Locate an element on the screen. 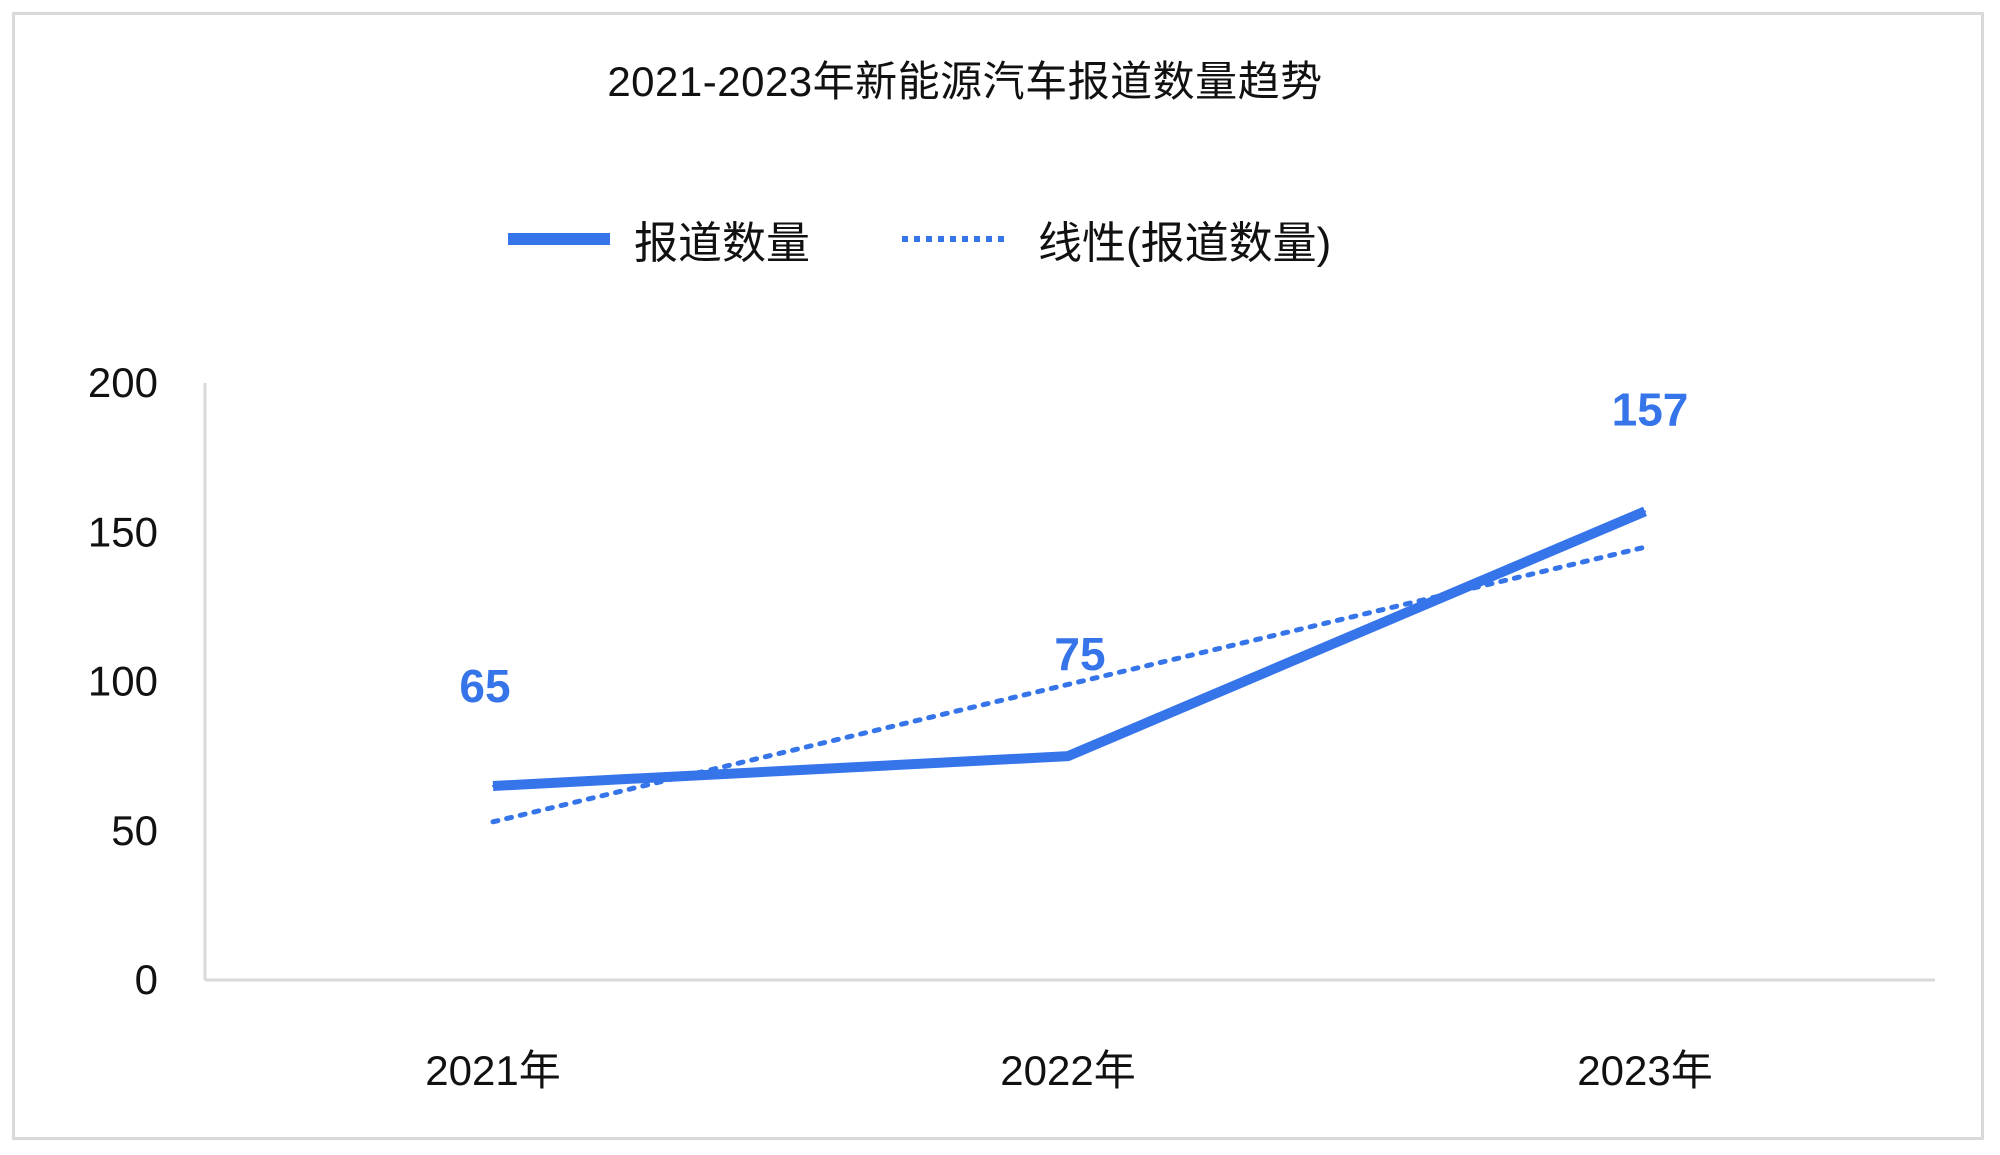  legend-label-trendline: 线性(报道数量) is located at coordinates (1185, 243).